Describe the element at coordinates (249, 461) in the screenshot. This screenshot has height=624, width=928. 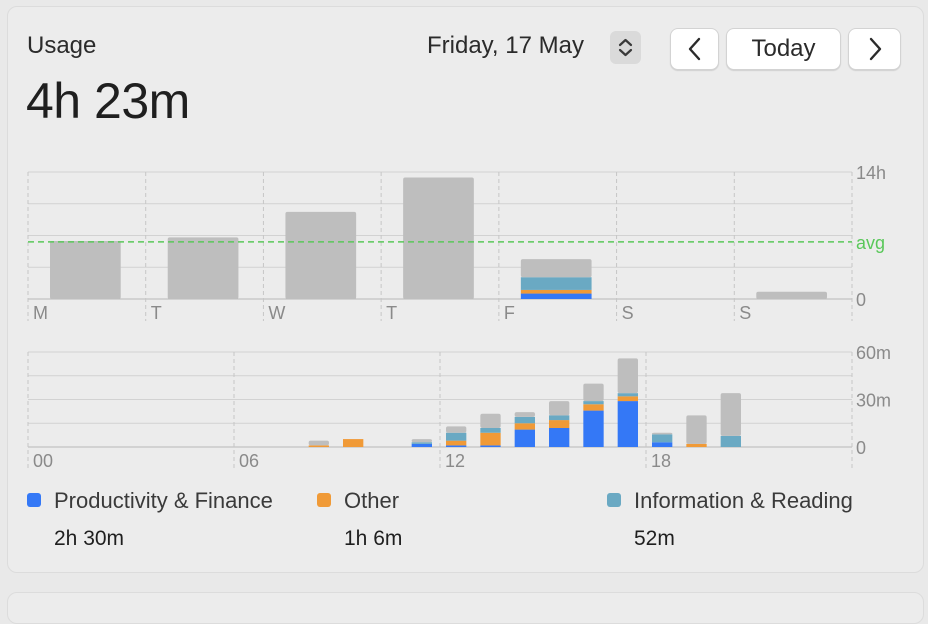
I see `hour-x-tick-label: 06` at that location.